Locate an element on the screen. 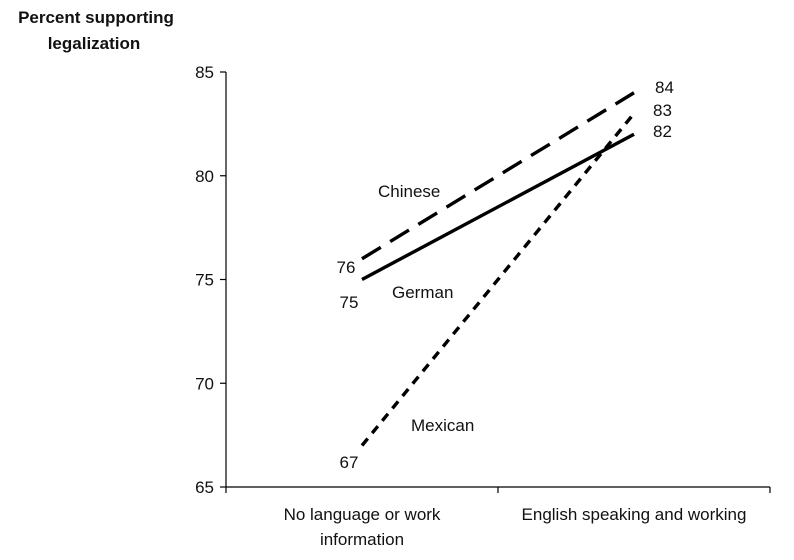 The height and width of the screenshot is (560, 794). y-tick-label: 75 is located at coordinates (204, 280).